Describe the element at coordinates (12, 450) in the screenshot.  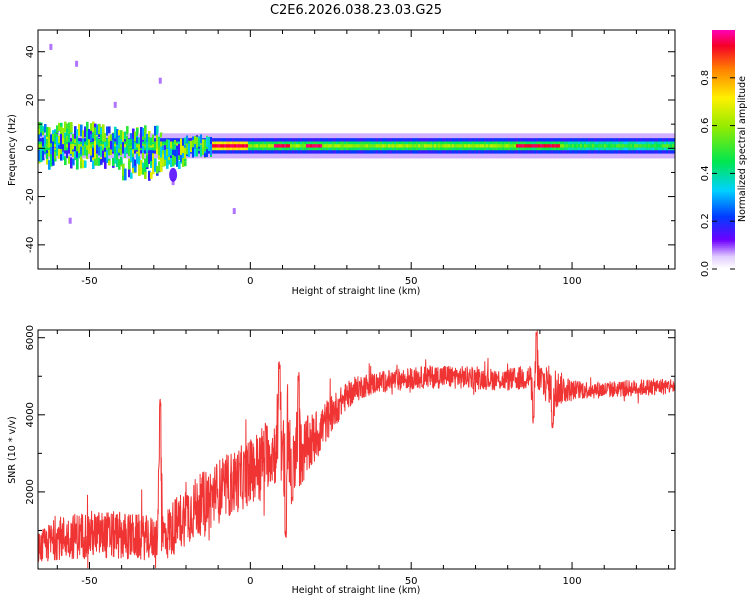
I see `snr-y-axis-label: SNR (10 * v/v)` at that location.